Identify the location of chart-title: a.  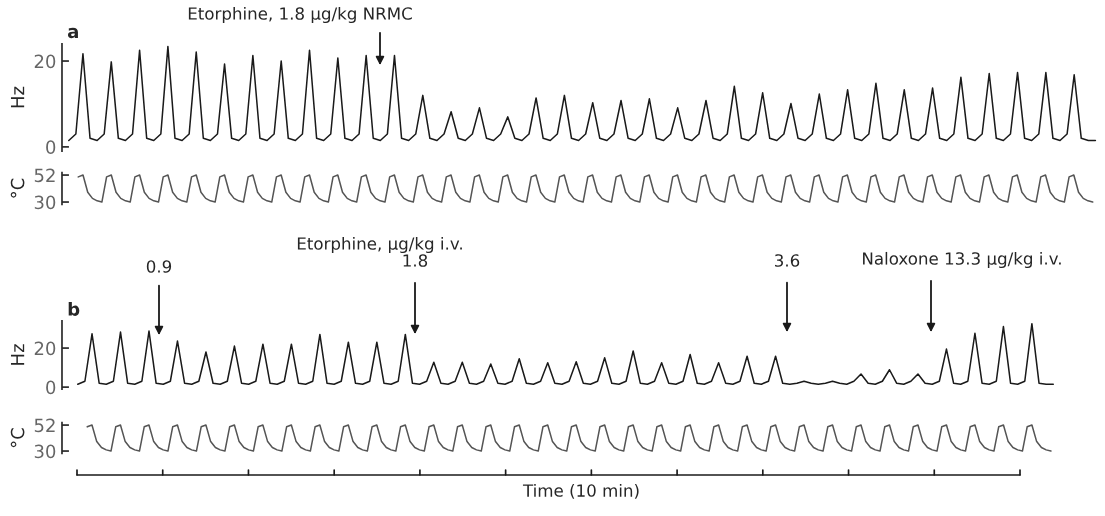
(72, 33).